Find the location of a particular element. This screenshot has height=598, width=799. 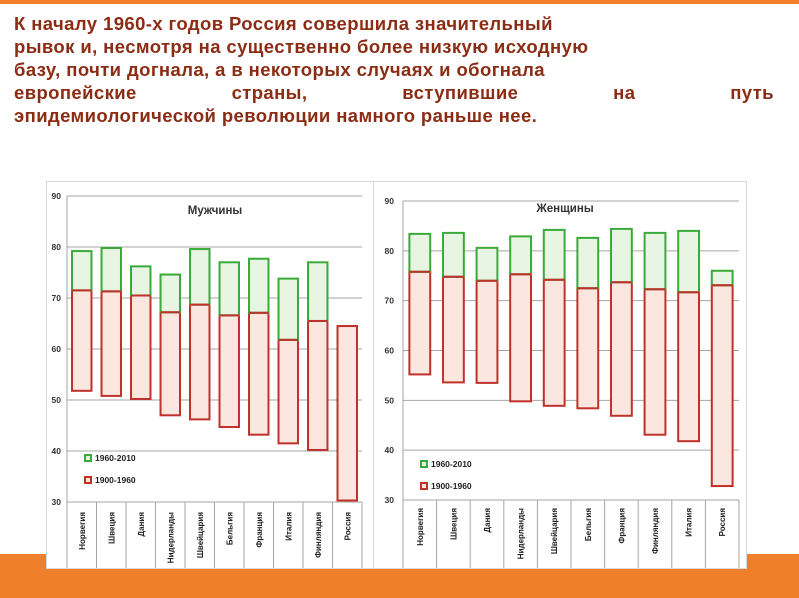

heading-word: страны, is located at coordinates (269, 92).